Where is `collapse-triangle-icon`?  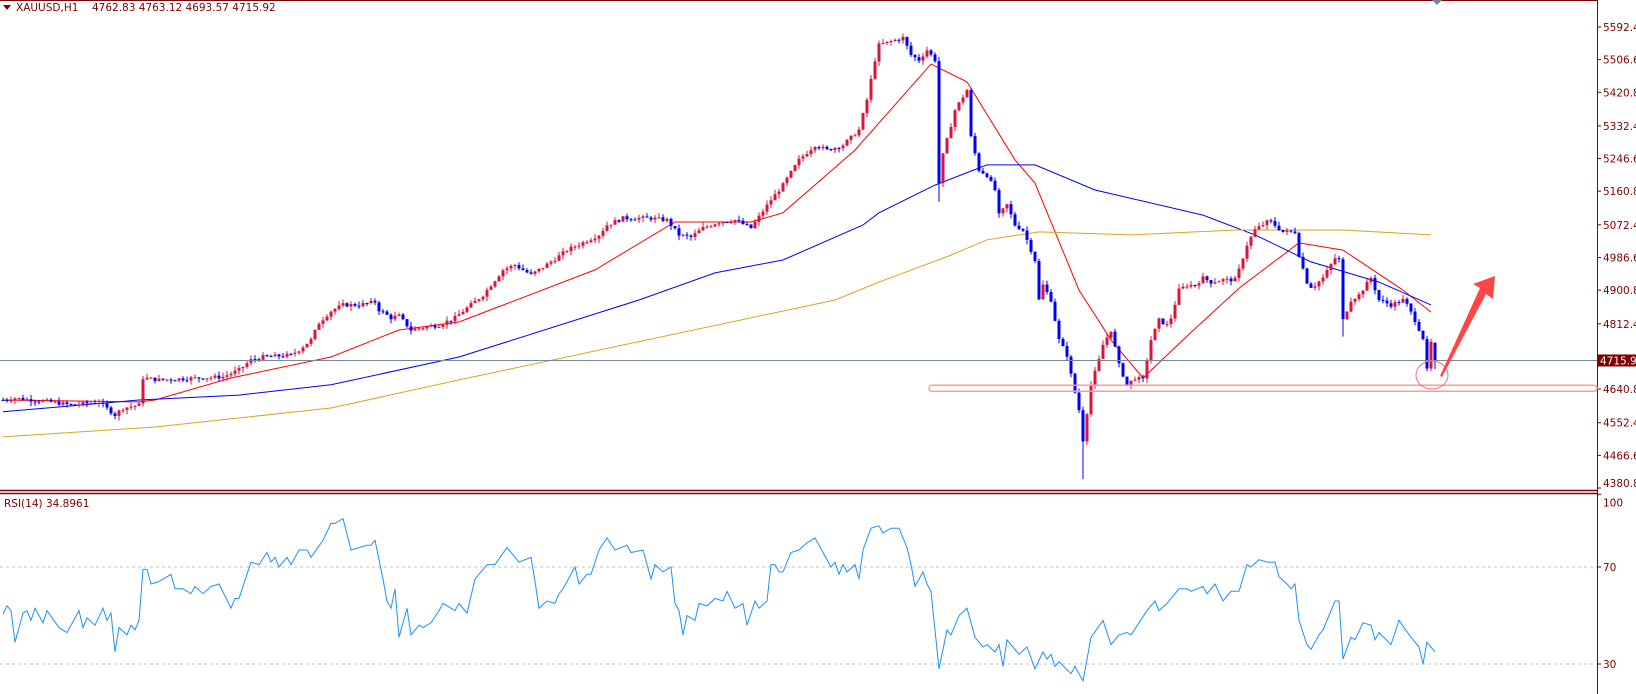
collapse-triangle-icon is located at coordinates (7, 7).